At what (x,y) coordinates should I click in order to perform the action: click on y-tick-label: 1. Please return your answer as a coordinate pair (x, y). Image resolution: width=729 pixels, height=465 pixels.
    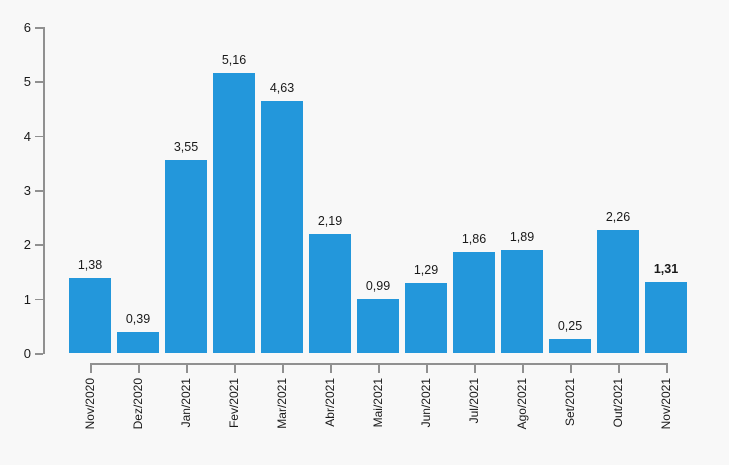
    Looking at the image, I should click on (27, 299).